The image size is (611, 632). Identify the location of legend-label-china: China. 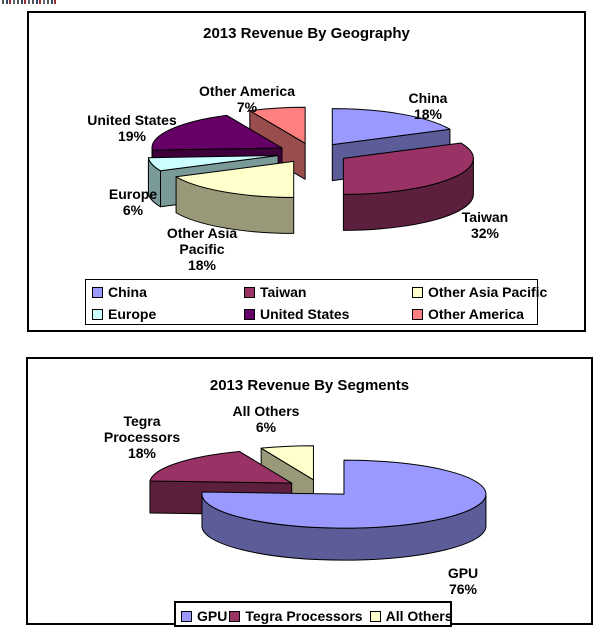
(127, 292).